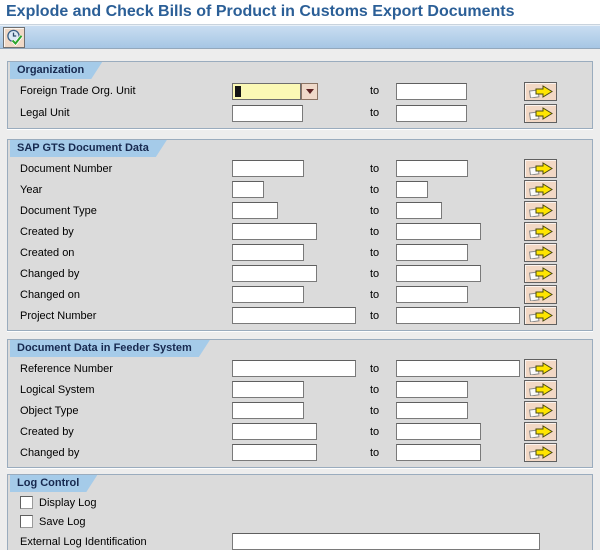 The image size is (600, 550). What do you see at coordinates (300, 37) in the screenshot?
I see `application-toolbar` at bounding box center [300, 37].